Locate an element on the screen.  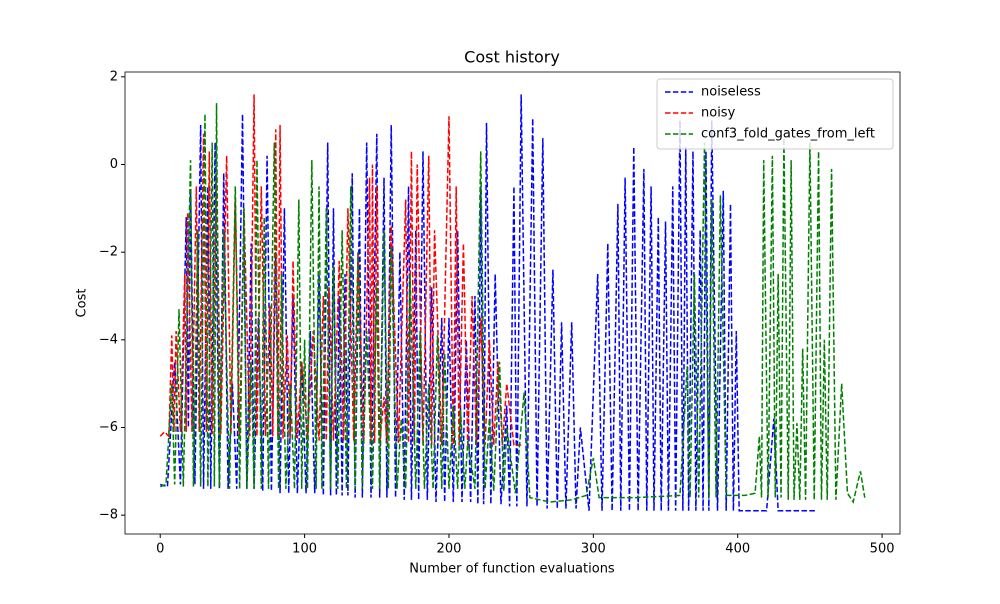
legend-label: noisy is located at coordinates (718, 113).